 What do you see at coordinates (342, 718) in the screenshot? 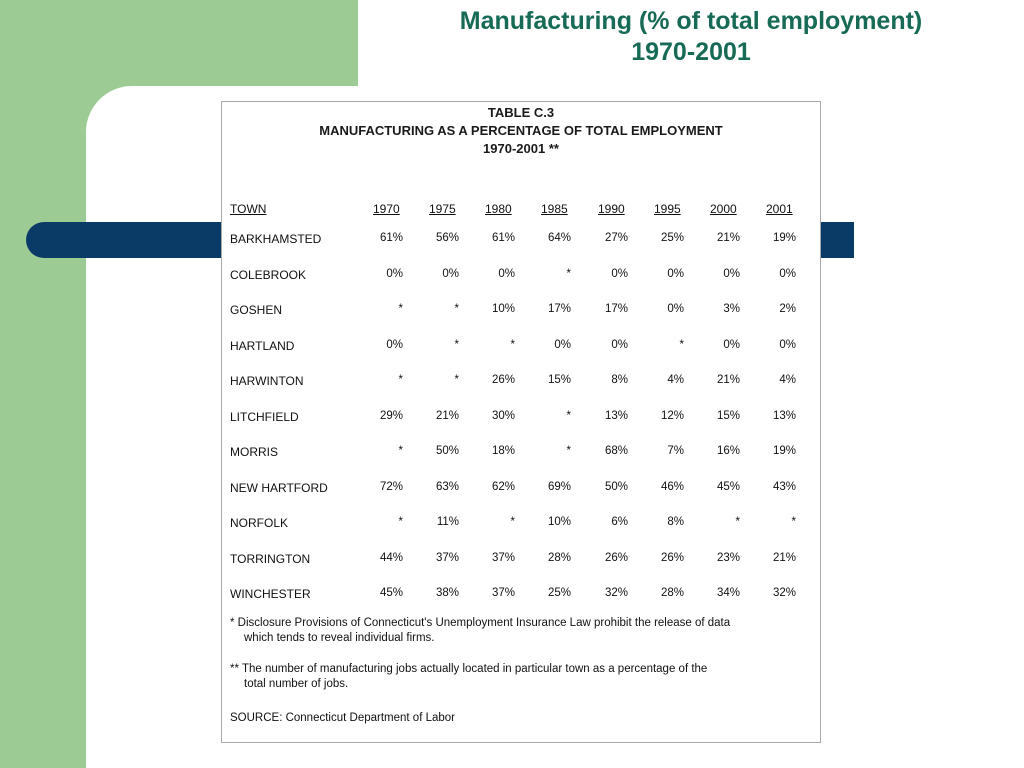
I see `source-note: SOURCE: Connecticut Department of Labor` at bounding box center [342, 718].